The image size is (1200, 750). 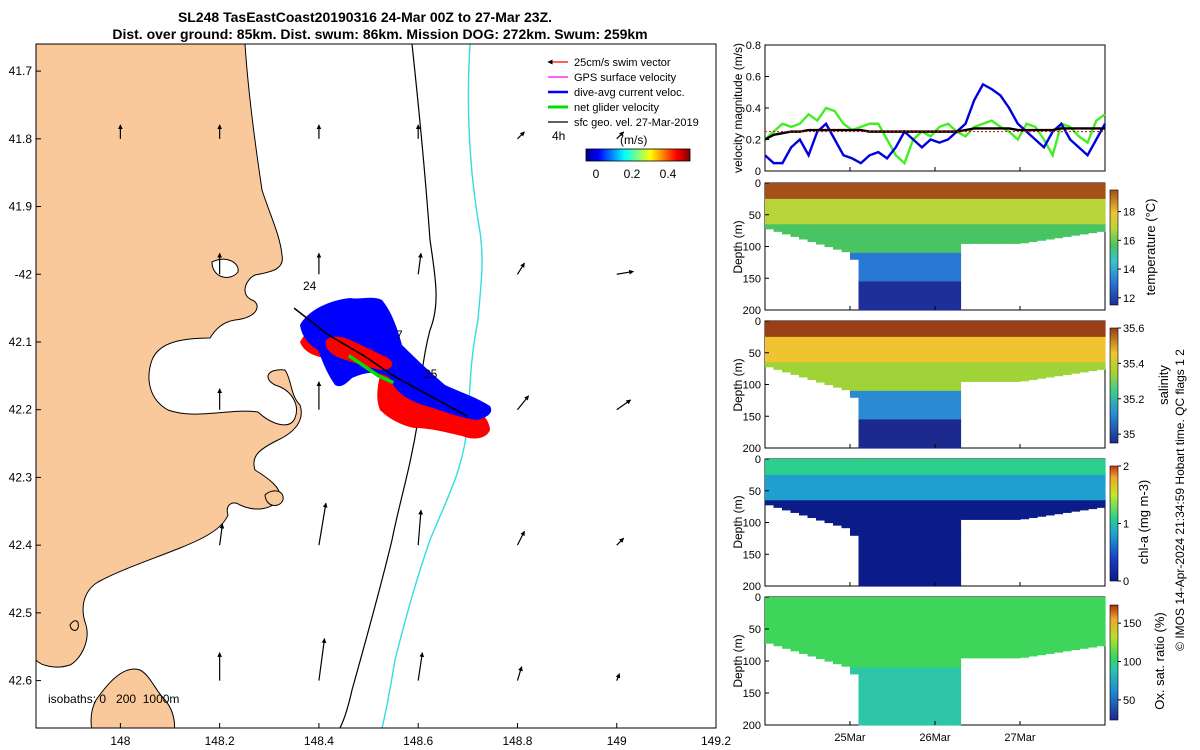 I want to click on legend-gps-label: GPS surface velocity, so click(x=625, y=78).